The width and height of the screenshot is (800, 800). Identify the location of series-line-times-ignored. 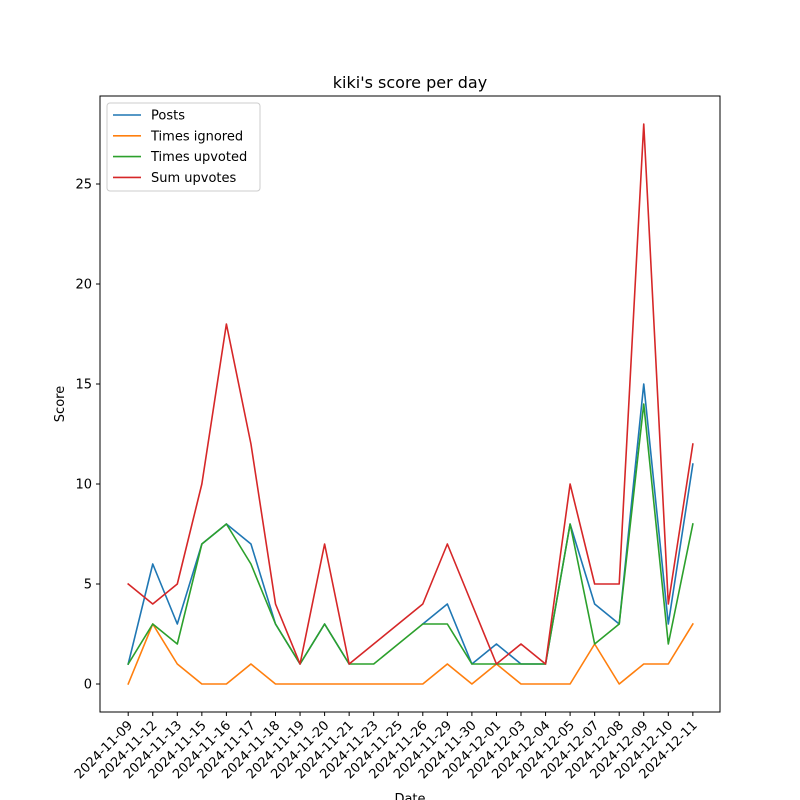
(410, 654).